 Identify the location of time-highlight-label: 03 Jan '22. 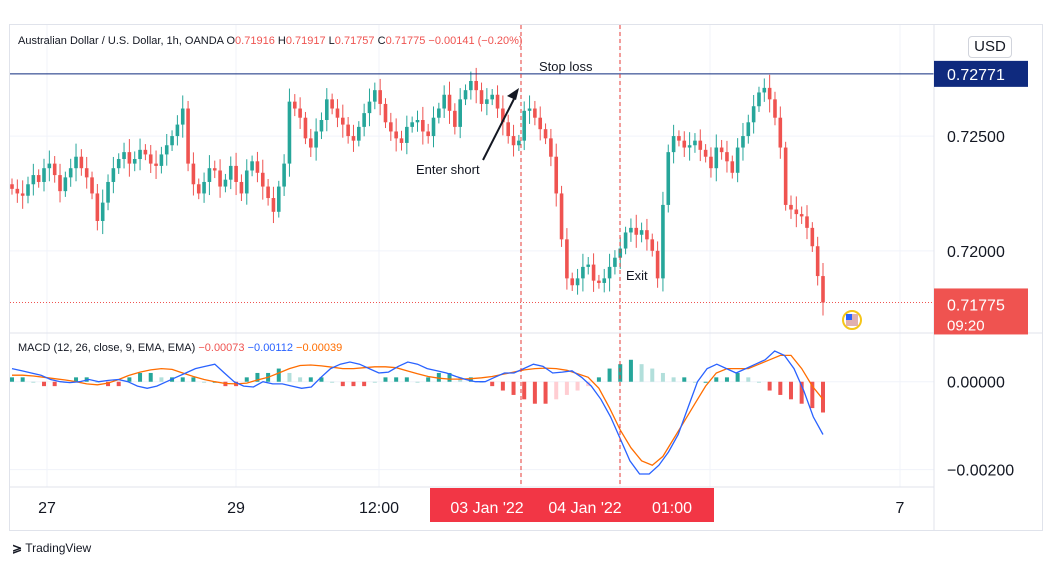
(486, 508).